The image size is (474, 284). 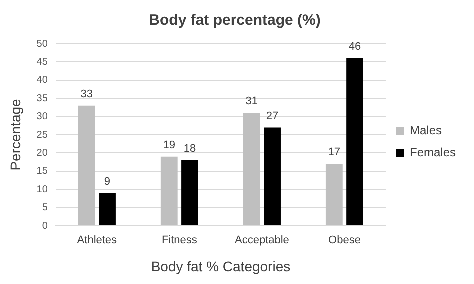 I want to click on data-label: 31, so click(x=252, y=102).